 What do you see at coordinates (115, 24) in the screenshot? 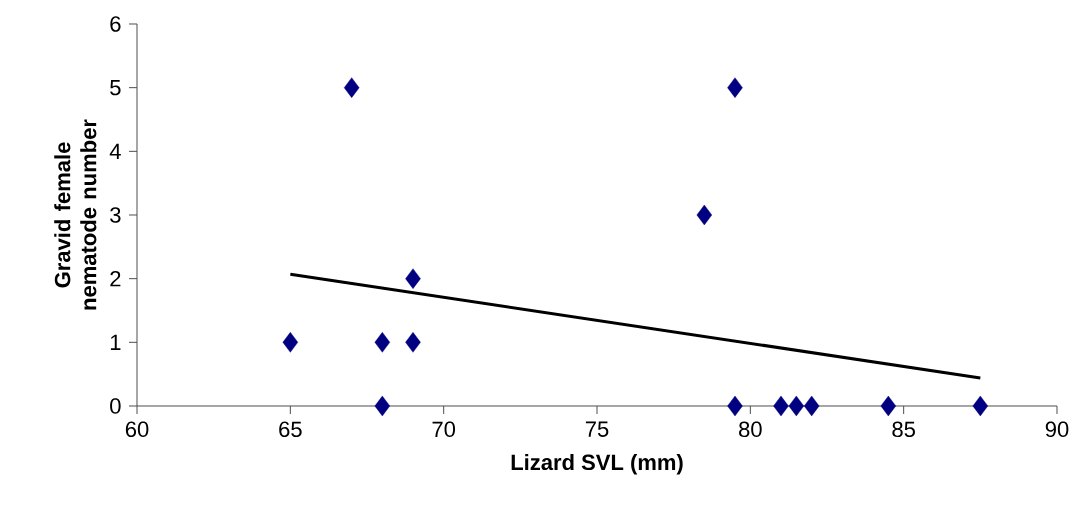
I see `y-tick-label: 6` at bounding box center [115, 24].